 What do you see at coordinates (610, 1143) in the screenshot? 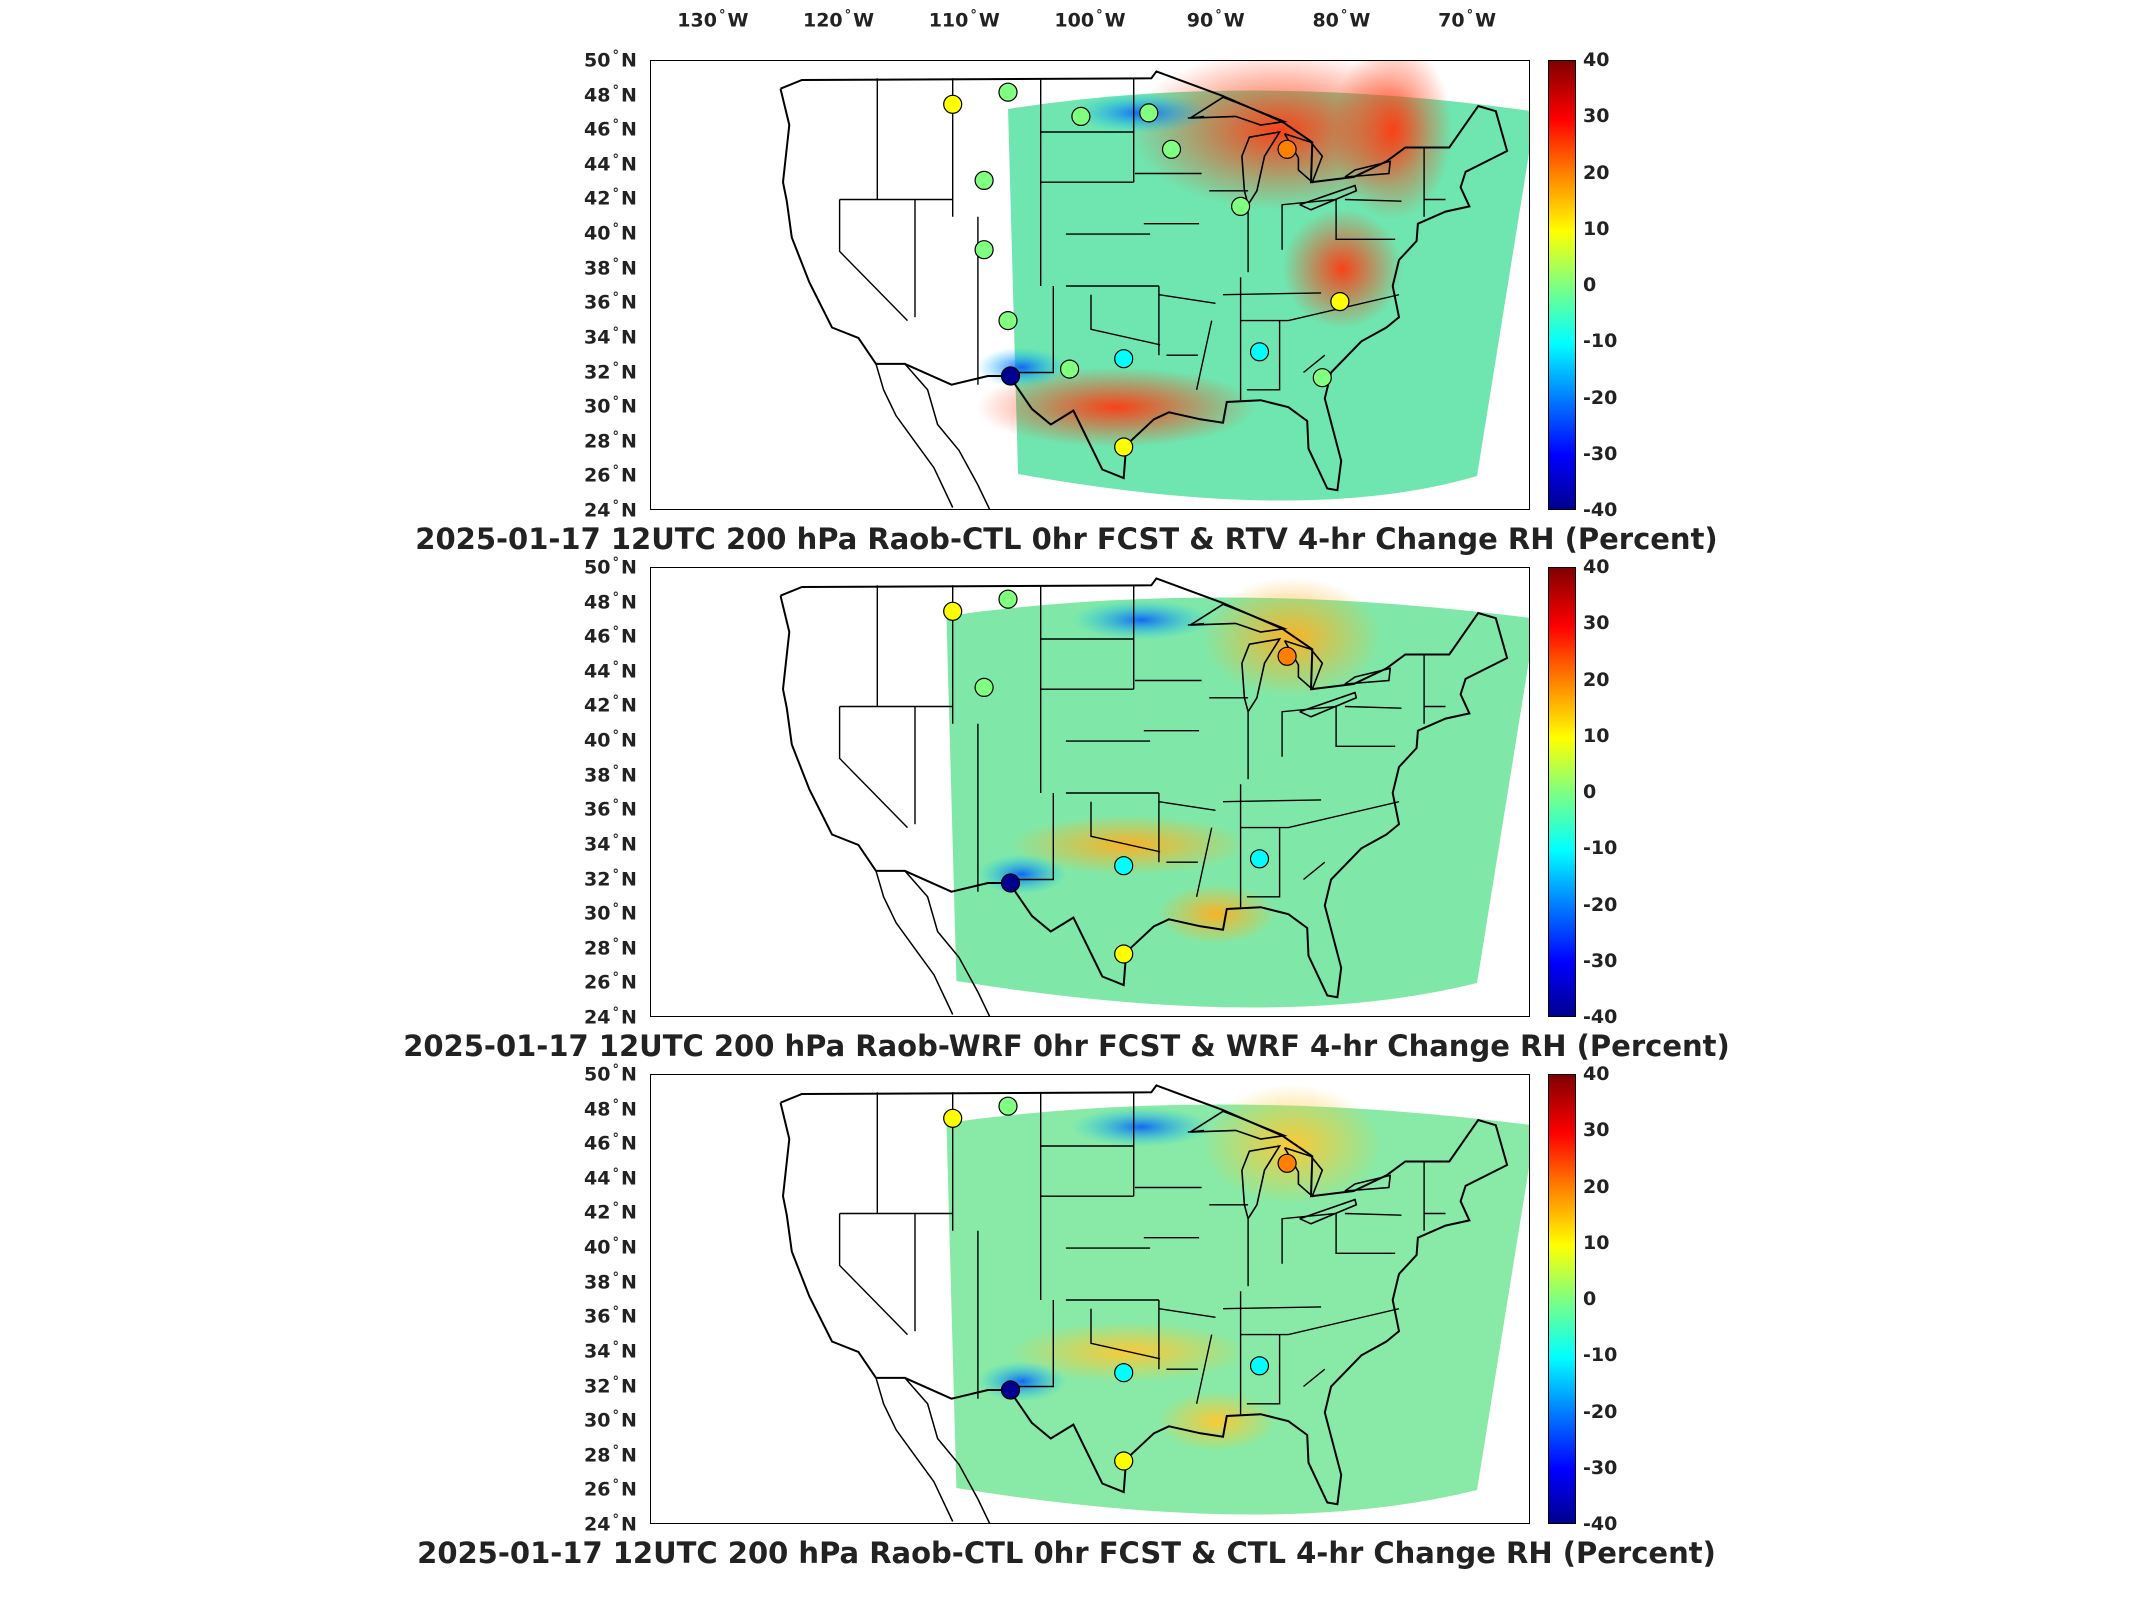
I see `latitude-label: 46 ° N` at bounding box center [610, 1143].